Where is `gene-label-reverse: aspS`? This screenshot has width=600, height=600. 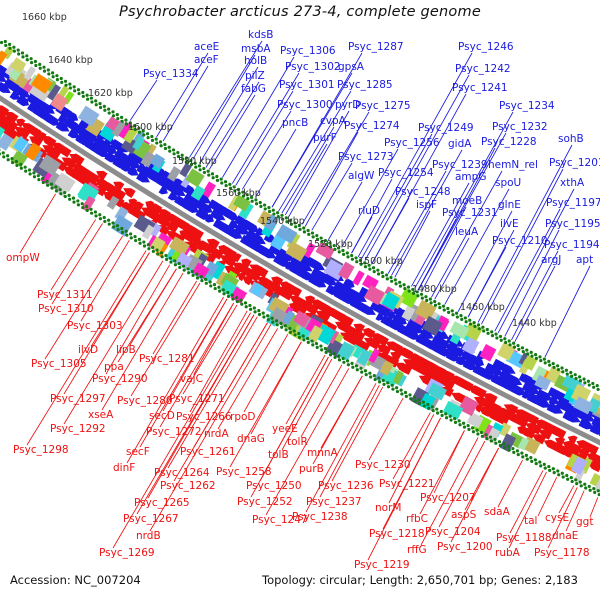
gene-label-reverse: aspS is located at coordinates (464, 515).